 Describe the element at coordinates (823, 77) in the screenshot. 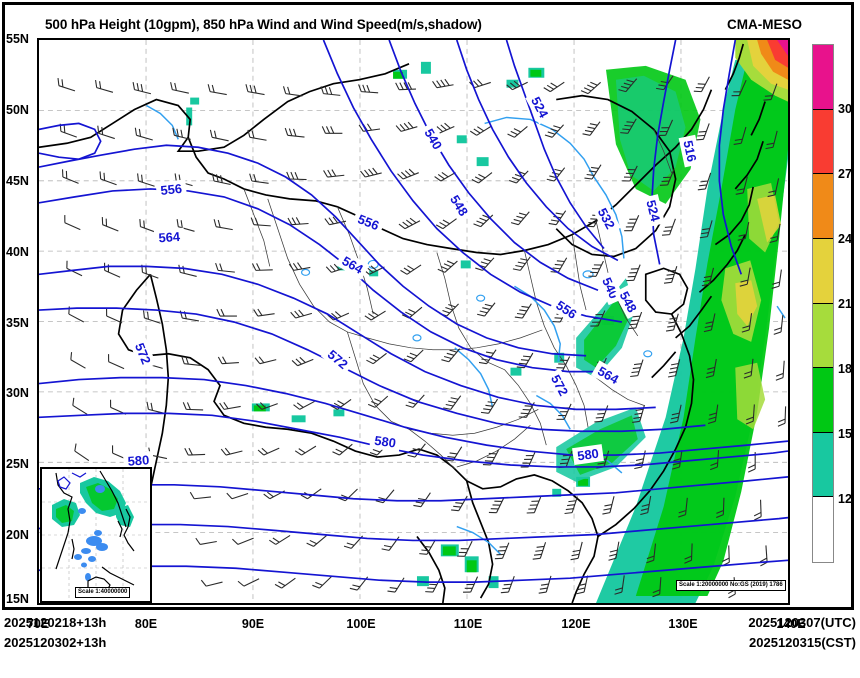

I see `colorbar-band-30plus` at that location.